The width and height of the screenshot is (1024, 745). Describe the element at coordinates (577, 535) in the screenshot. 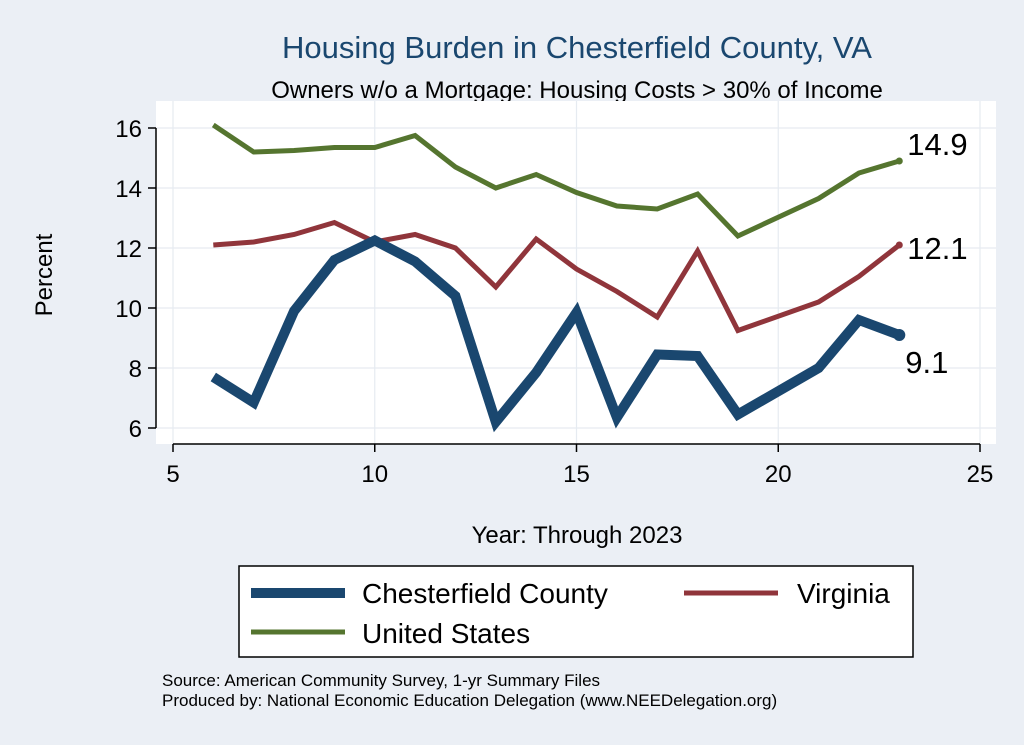

I see `x-axis-title: Year: Through 2023` at that location.